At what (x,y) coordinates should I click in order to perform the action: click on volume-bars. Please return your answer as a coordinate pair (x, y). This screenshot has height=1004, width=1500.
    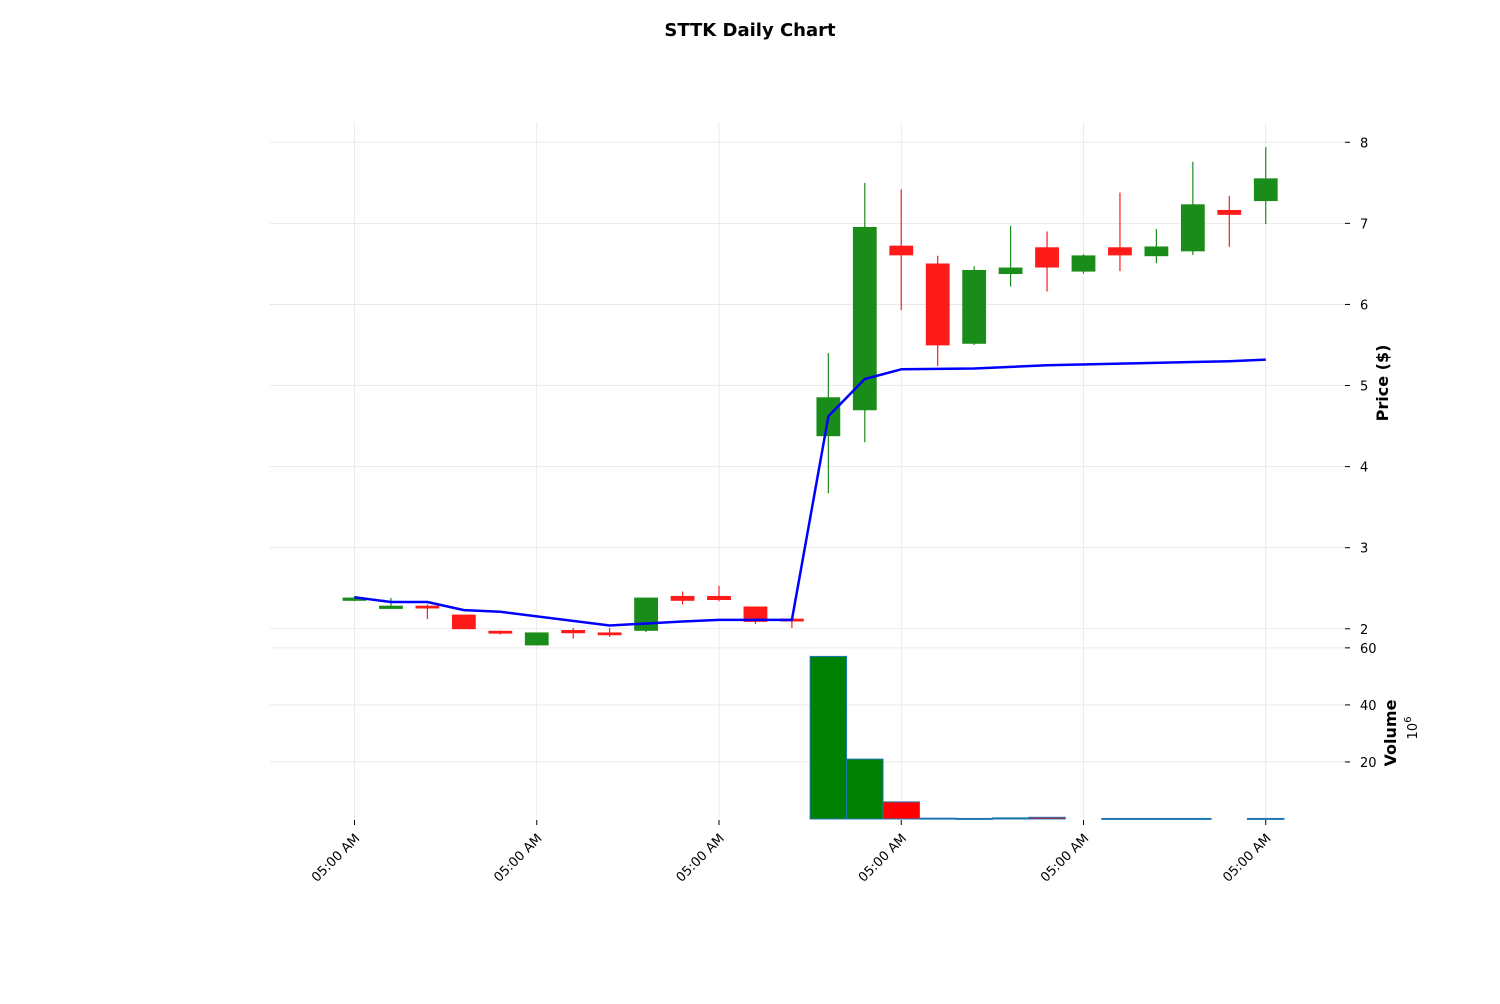
    Looking at the image, I should click on (1047, 737).